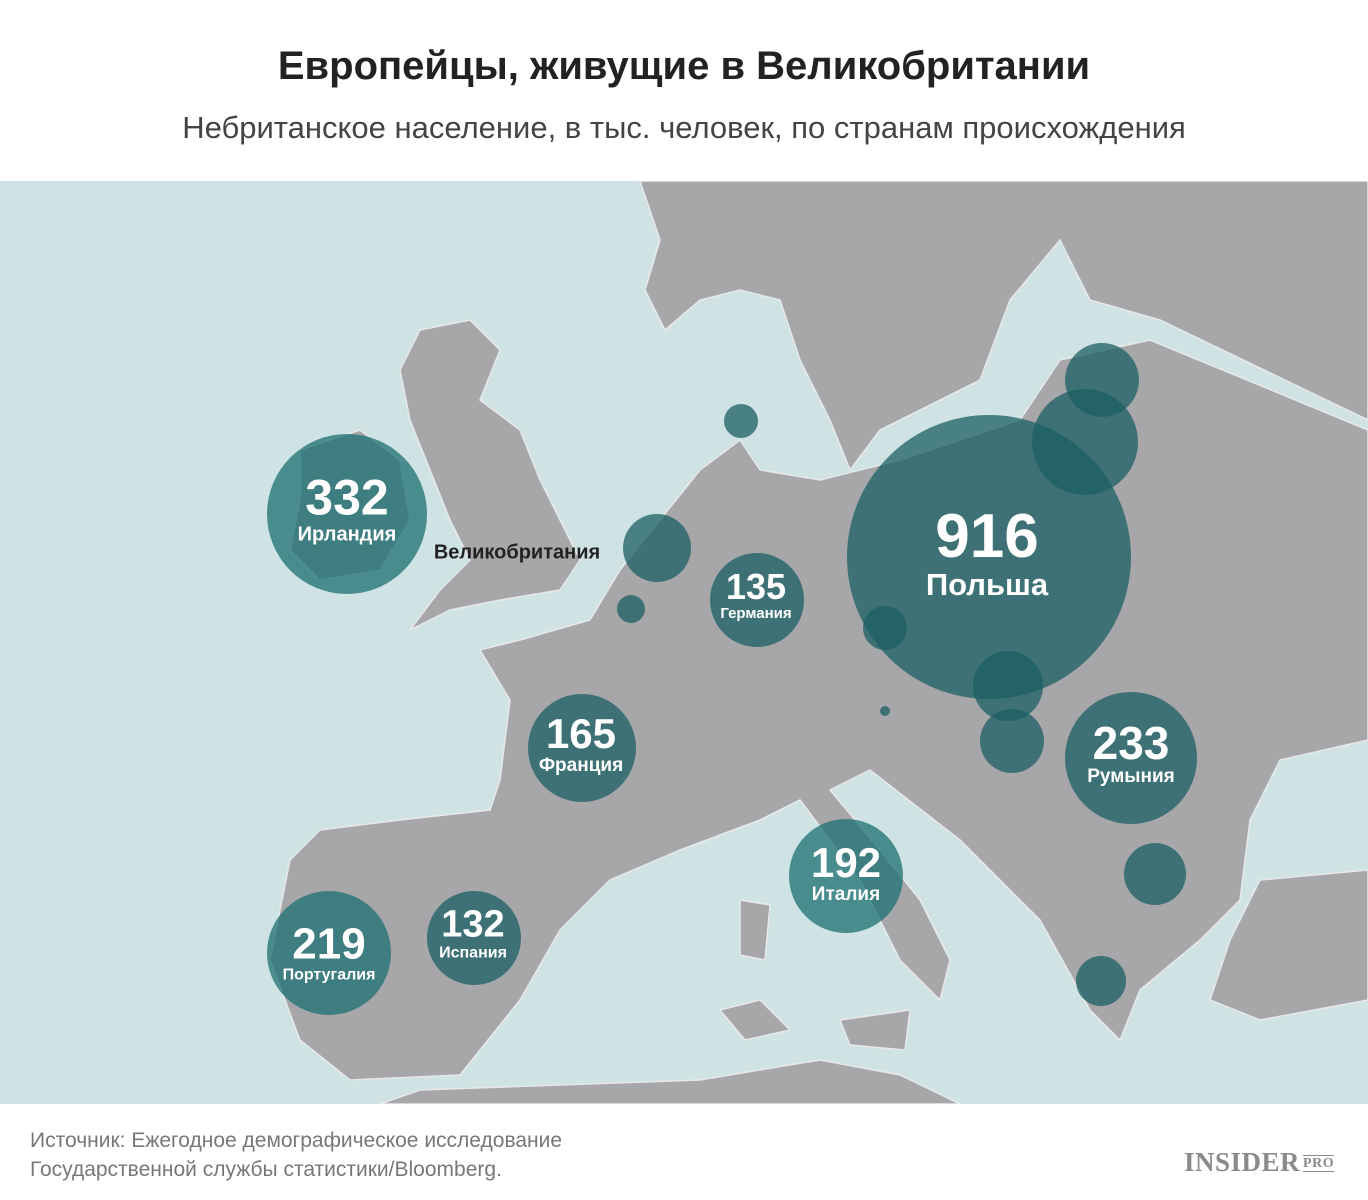 The width and height of the screenshot is (1368, 1200). I want to click on label-france: 165 Франция, so click(581, 743).